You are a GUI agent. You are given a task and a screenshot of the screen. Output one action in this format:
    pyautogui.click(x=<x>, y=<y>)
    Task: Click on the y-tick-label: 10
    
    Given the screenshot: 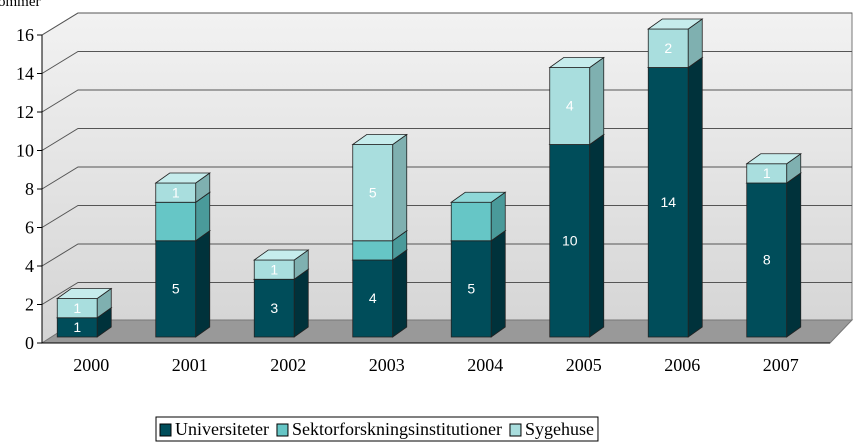 What is the action you would take?
    pyautogui.click(x=25, y=151)
    